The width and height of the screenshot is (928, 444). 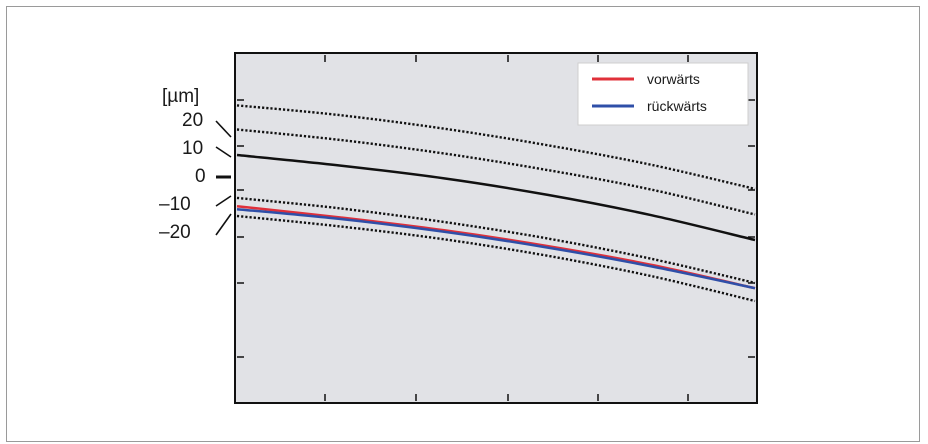 I want to click on scale-label-3: –10, so click(x=175, y=204).